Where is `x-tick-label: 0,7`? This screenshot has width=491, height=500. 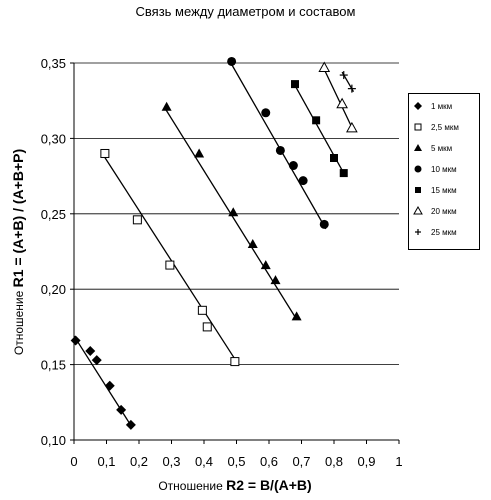
x-tick-label: 0,7 is located at coordinates (301, 461).